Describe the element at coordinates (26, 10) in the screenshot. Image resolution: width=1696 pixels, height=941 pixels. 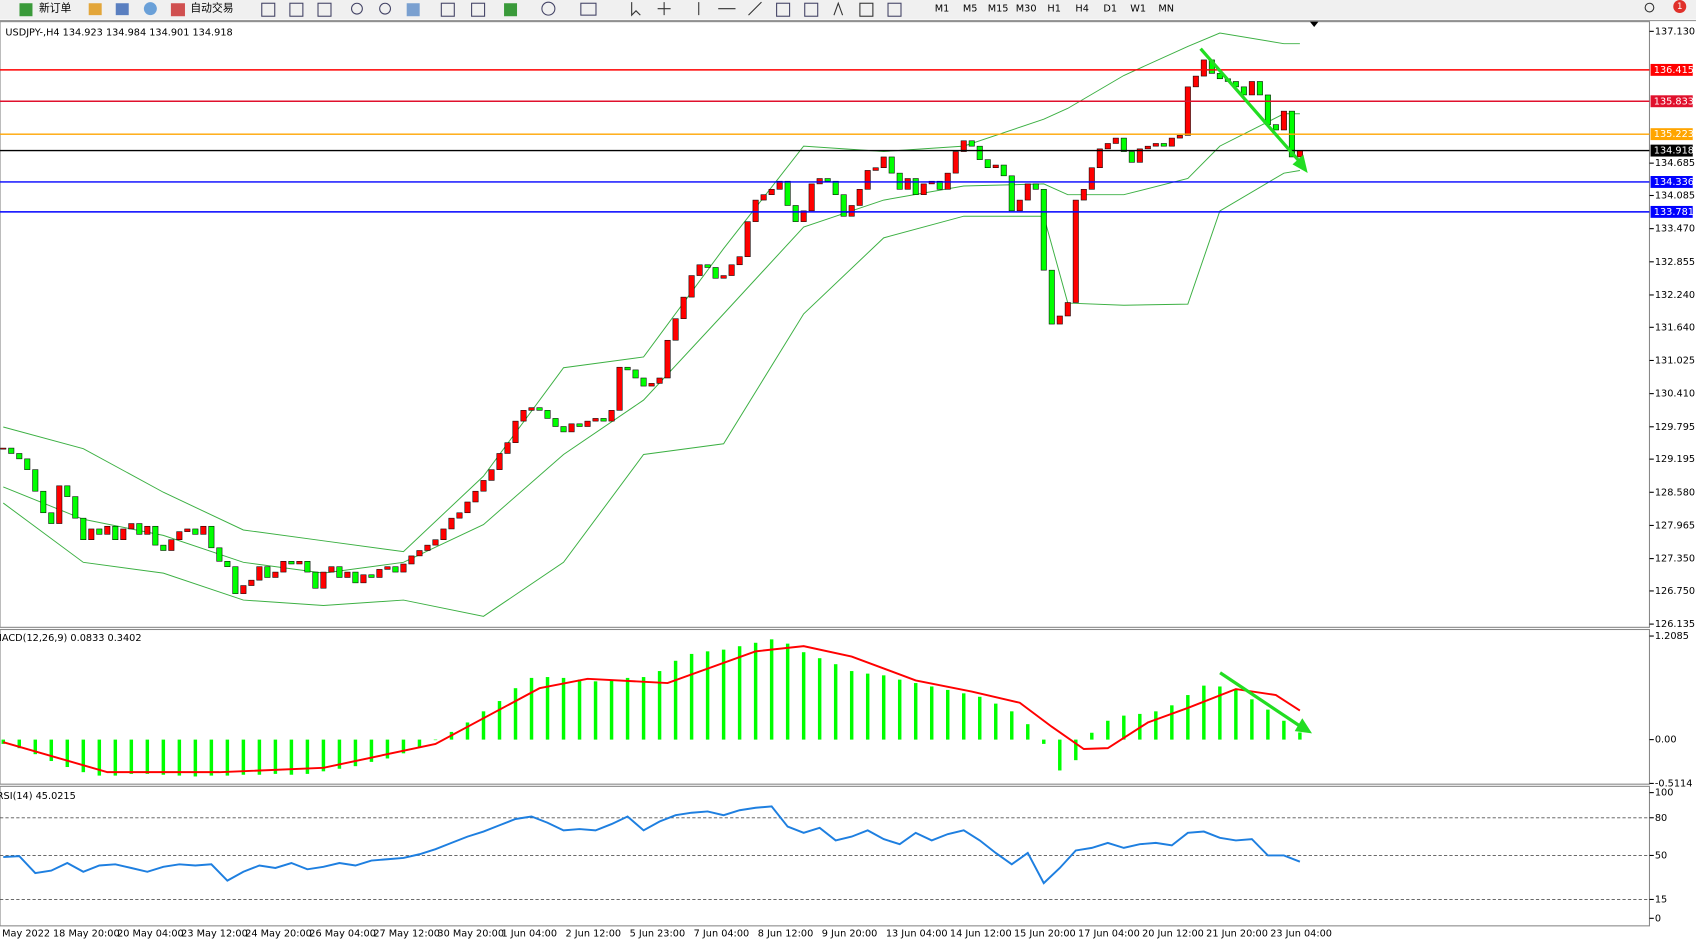
I see `new-order-icon` at that location.